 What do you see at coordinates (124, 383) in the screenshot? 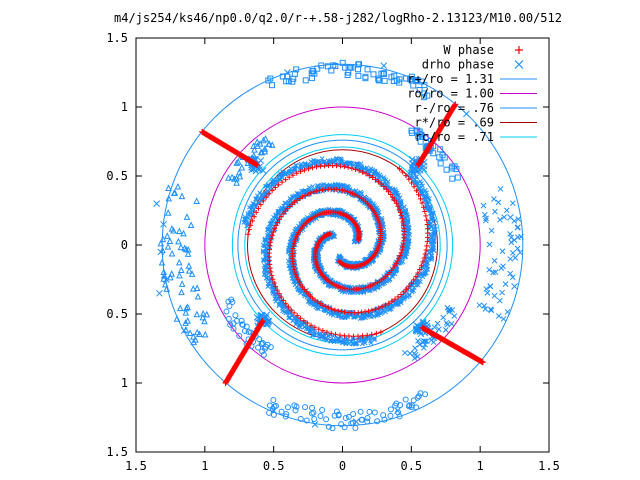
I see `y-tick-label: 1` at bounding box center [124, 383].